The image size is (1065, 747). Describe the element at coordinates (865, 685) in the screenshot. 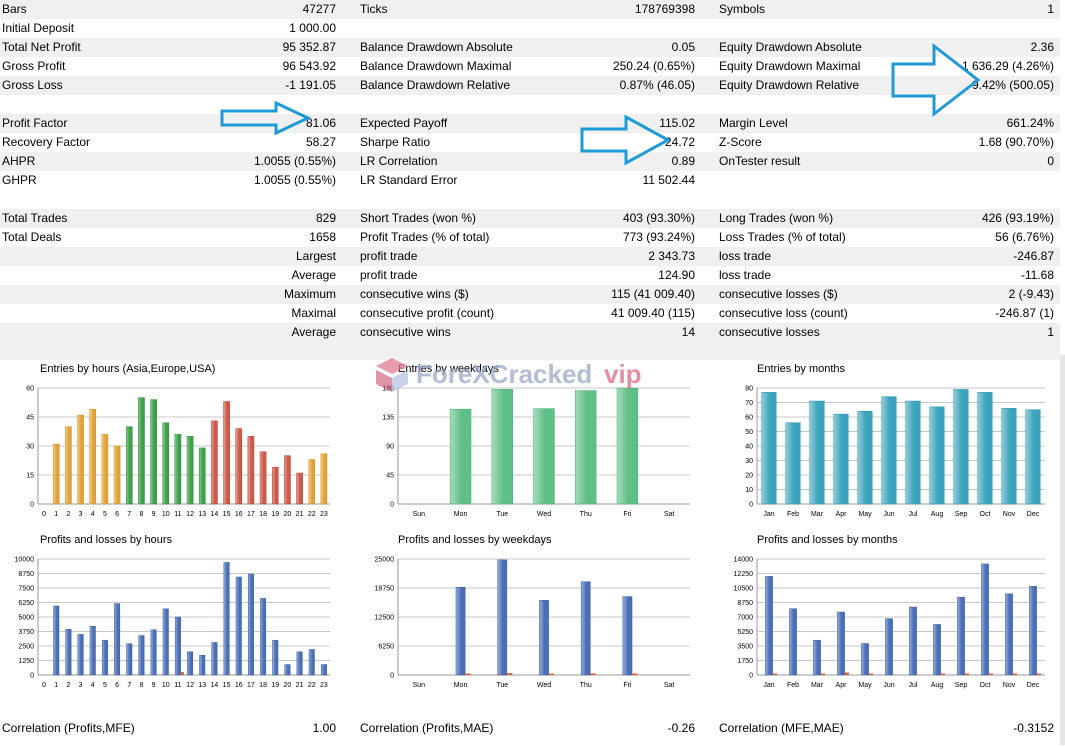

I see `x-tick-label: May` at that location.